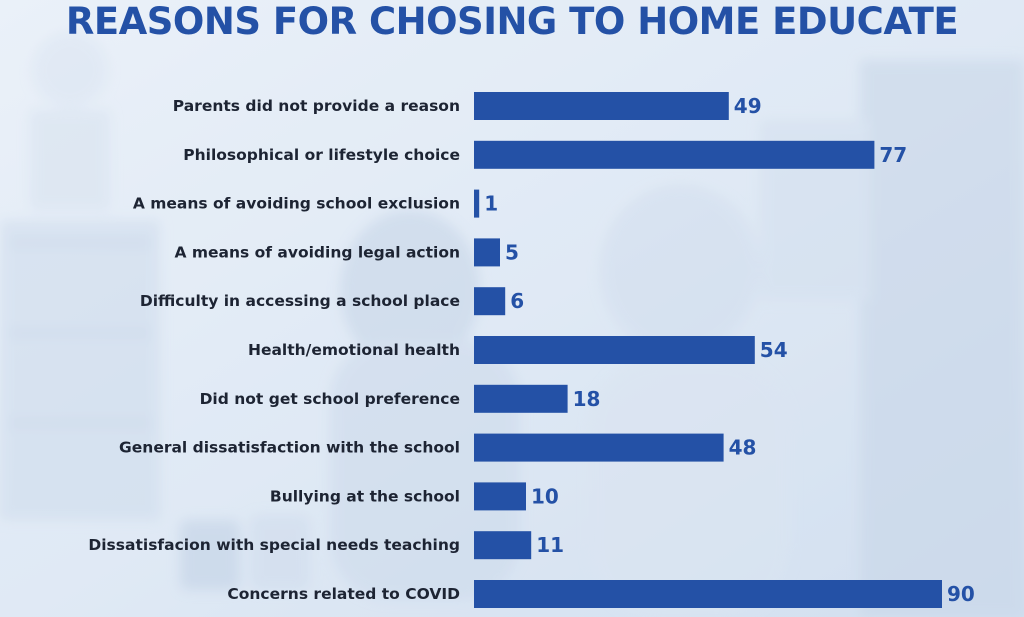  What do you see at coordinates (316, 106) in the screenshot?
I see `category-label: Parents did not provide a reason` at bounding box center [316, 106].